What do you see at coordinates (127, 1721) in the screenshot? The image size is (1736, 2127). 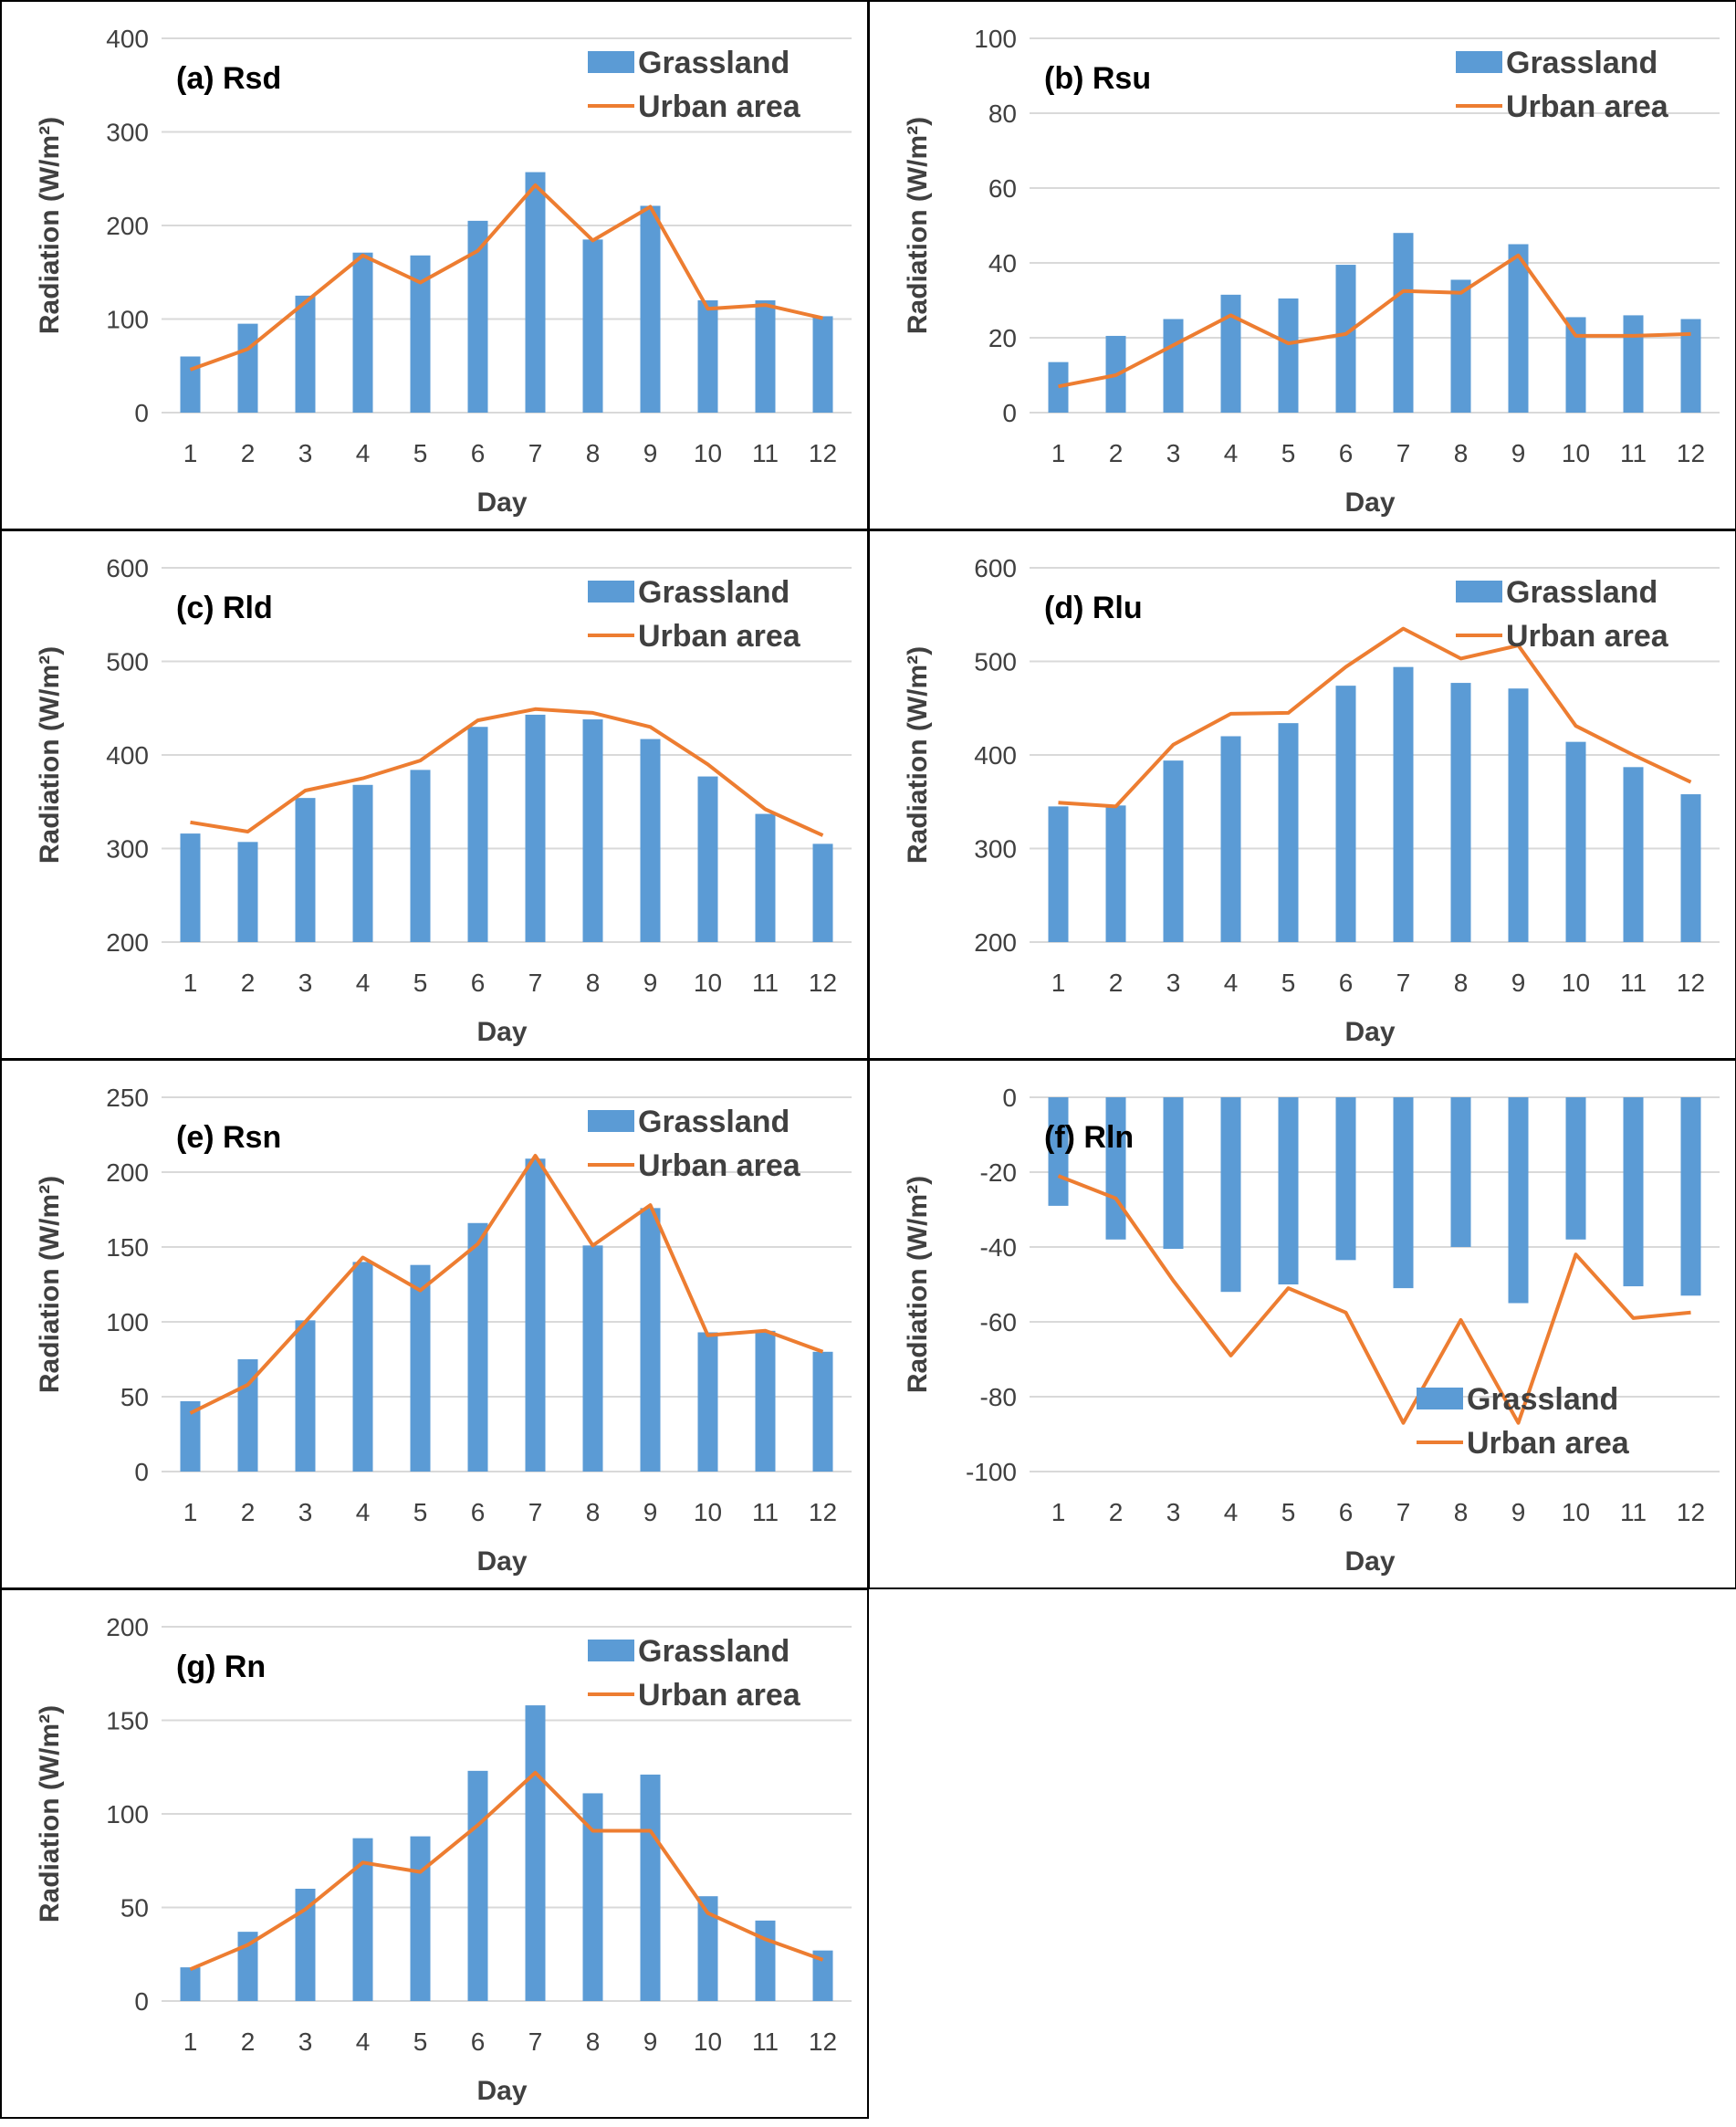 I see `y-tick-label: 150` at bounding box center [127, 1721].